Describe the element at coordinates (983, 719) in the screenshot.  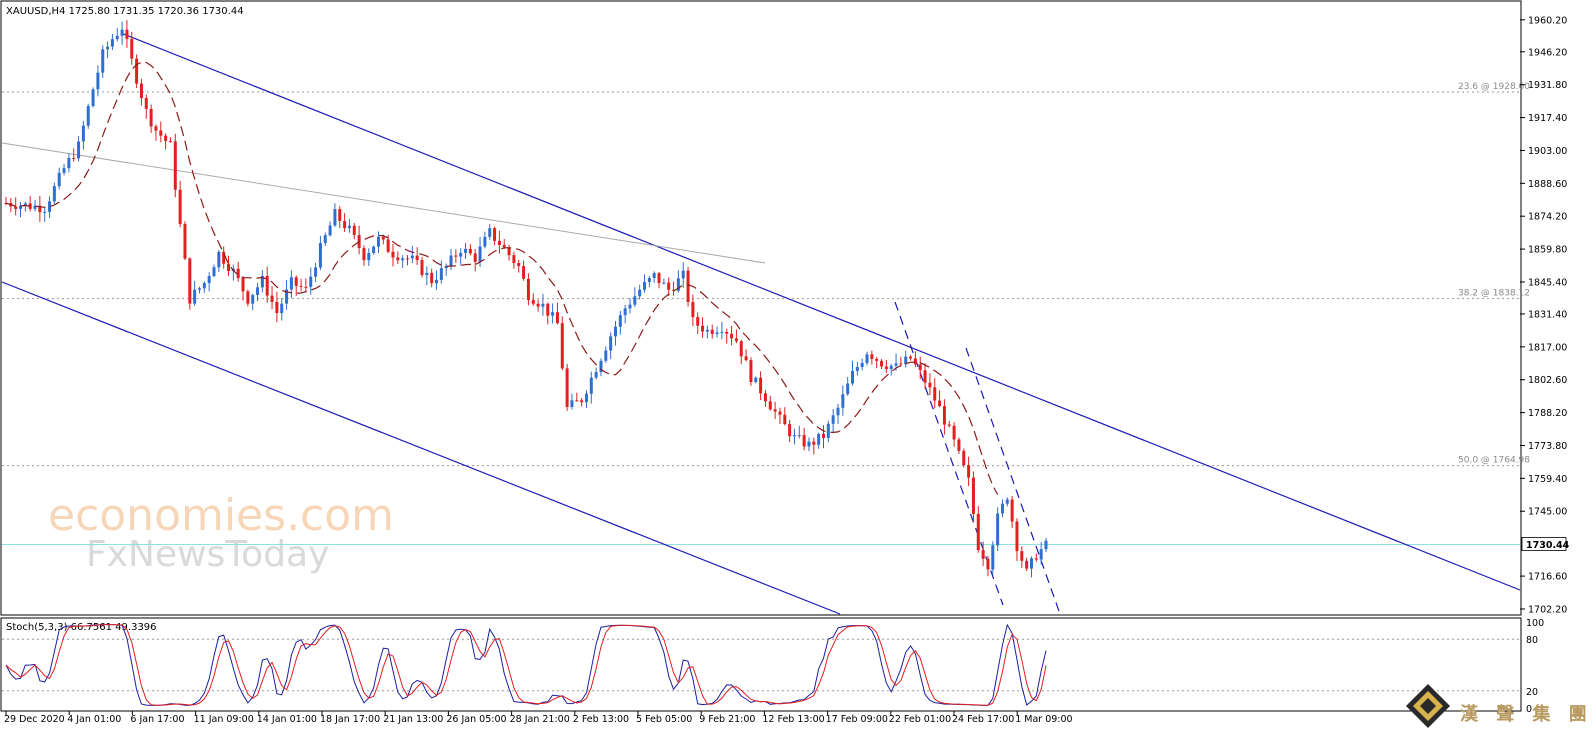
I see `x-tick-label: 24 Feb 17:00` at that location.